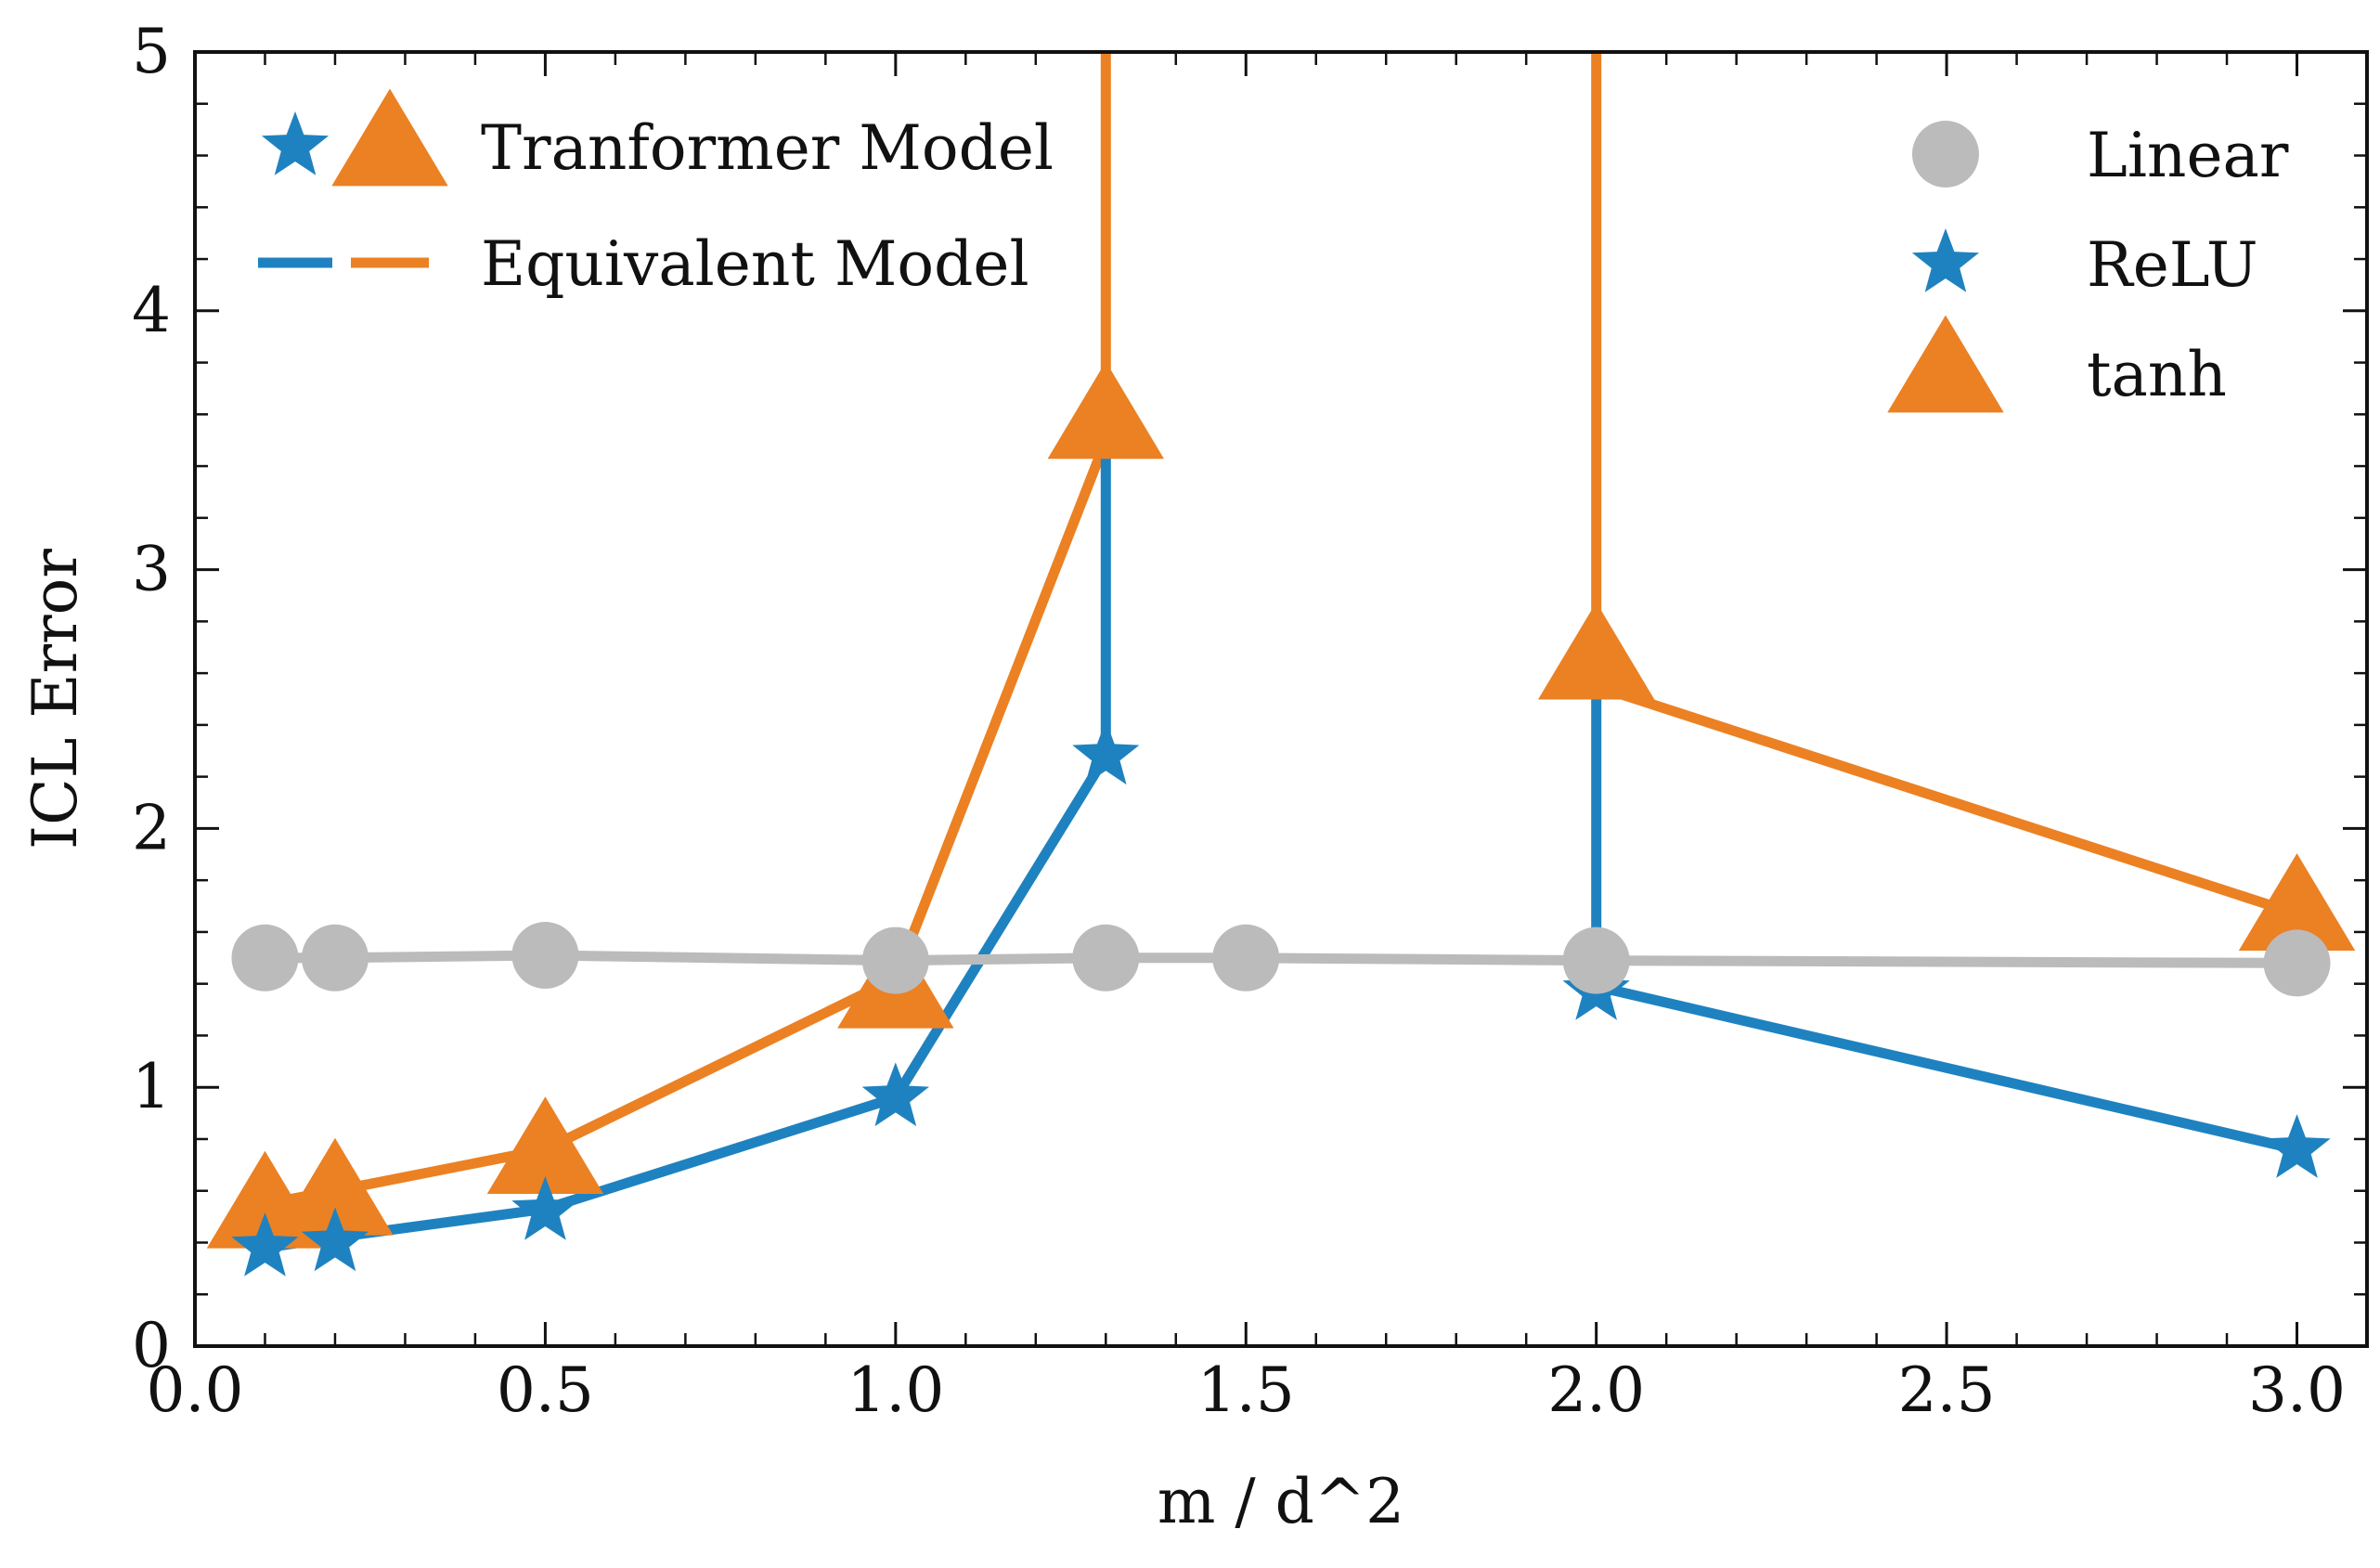 The height and width of the screenshot is (1568, 2380). Describe the element at coordinates (151, 1345) in the screenshot. I see `y-tick-label: 0` at that location.